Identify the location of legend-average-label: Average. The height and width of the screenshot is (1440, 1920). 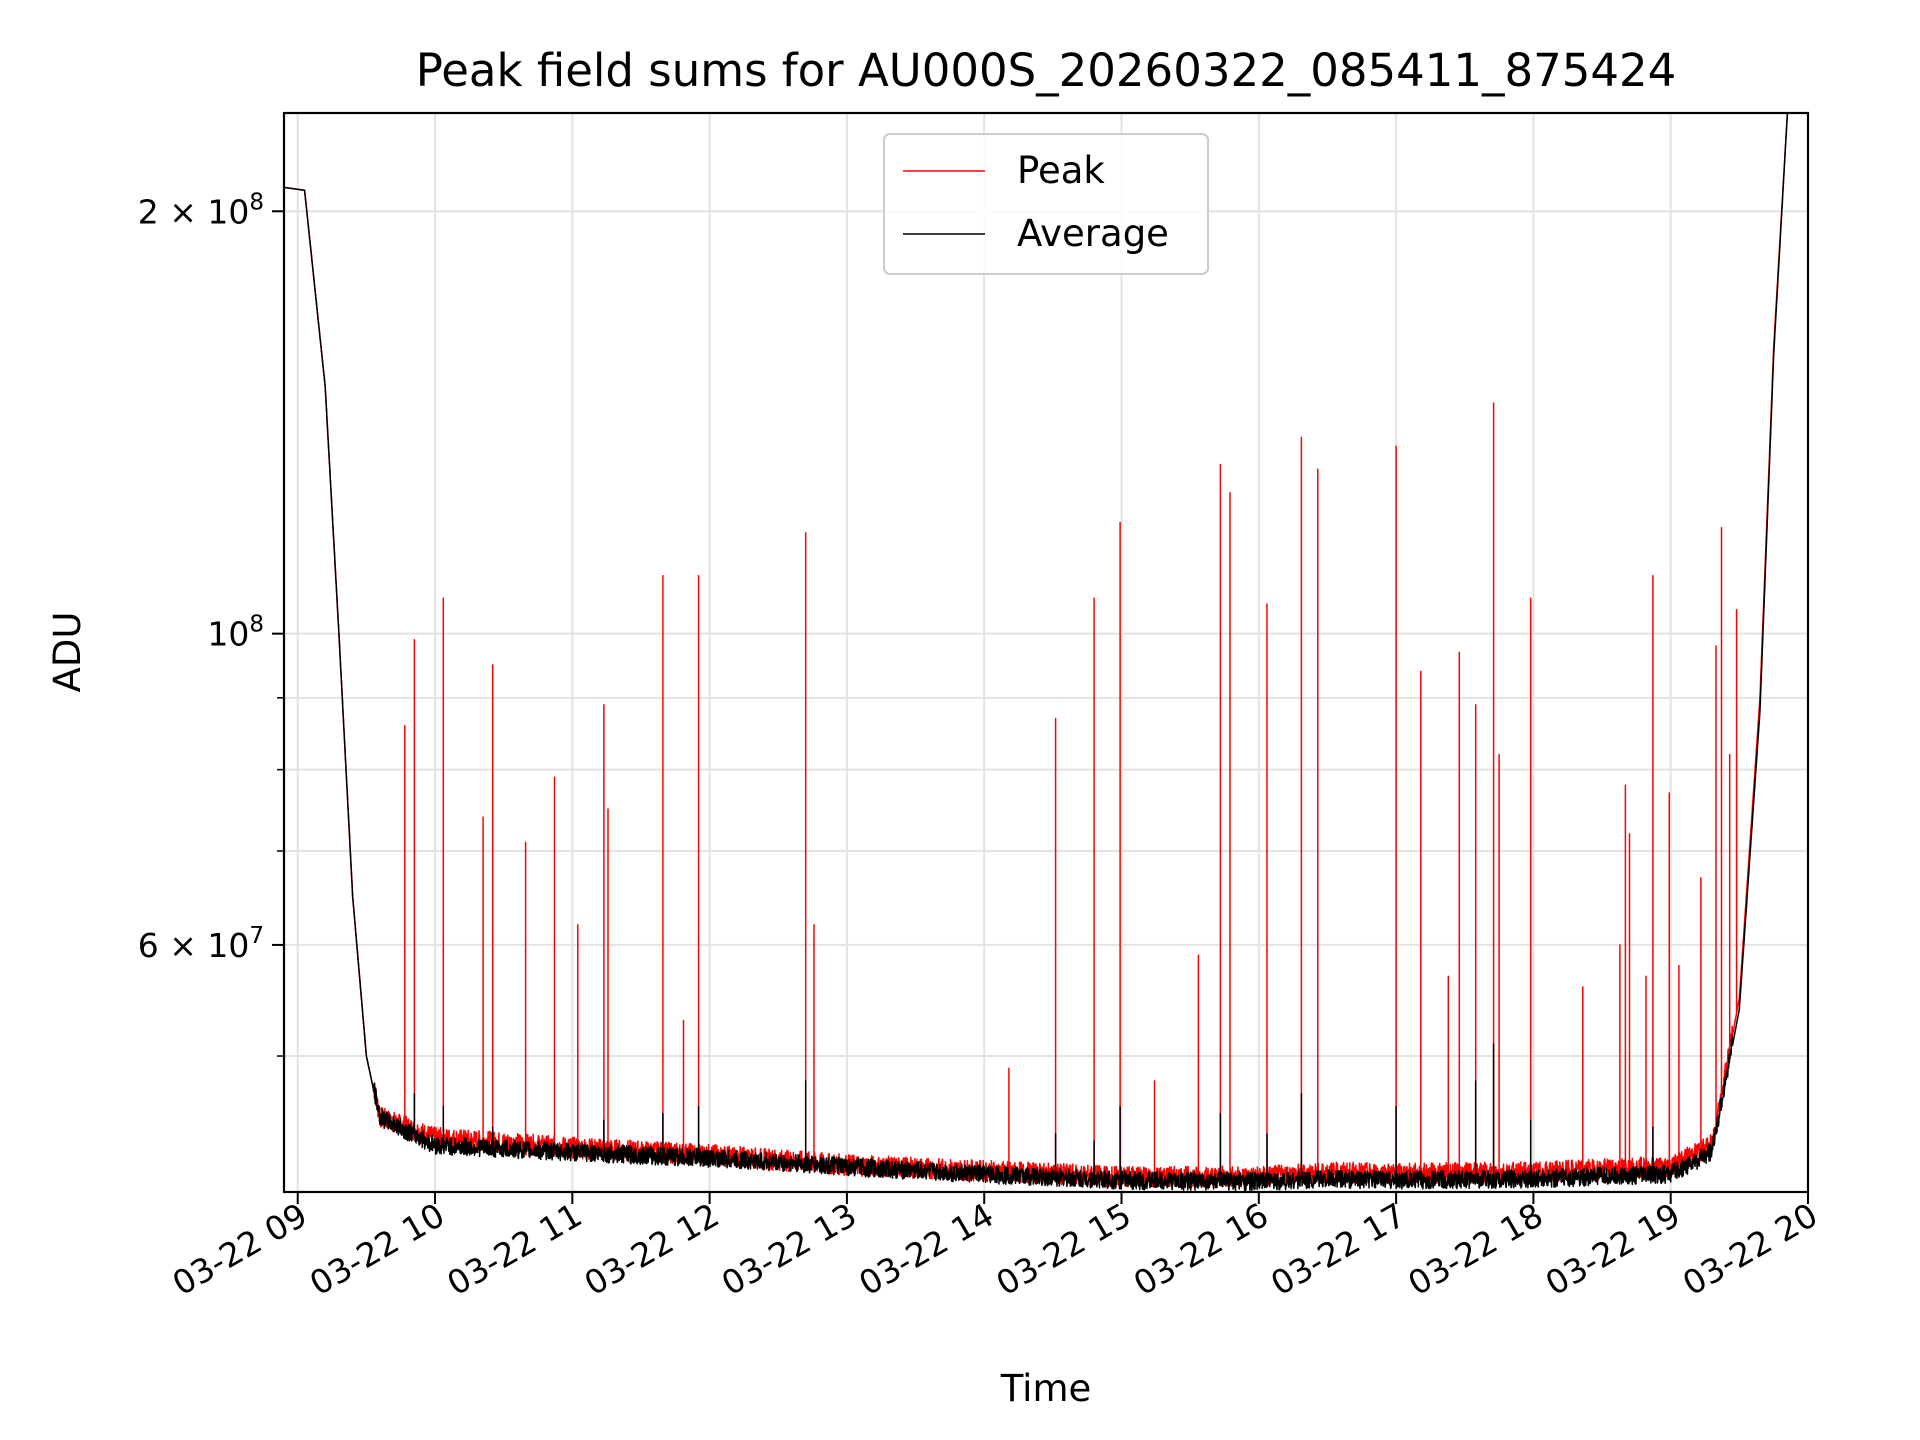
(1093, 233).